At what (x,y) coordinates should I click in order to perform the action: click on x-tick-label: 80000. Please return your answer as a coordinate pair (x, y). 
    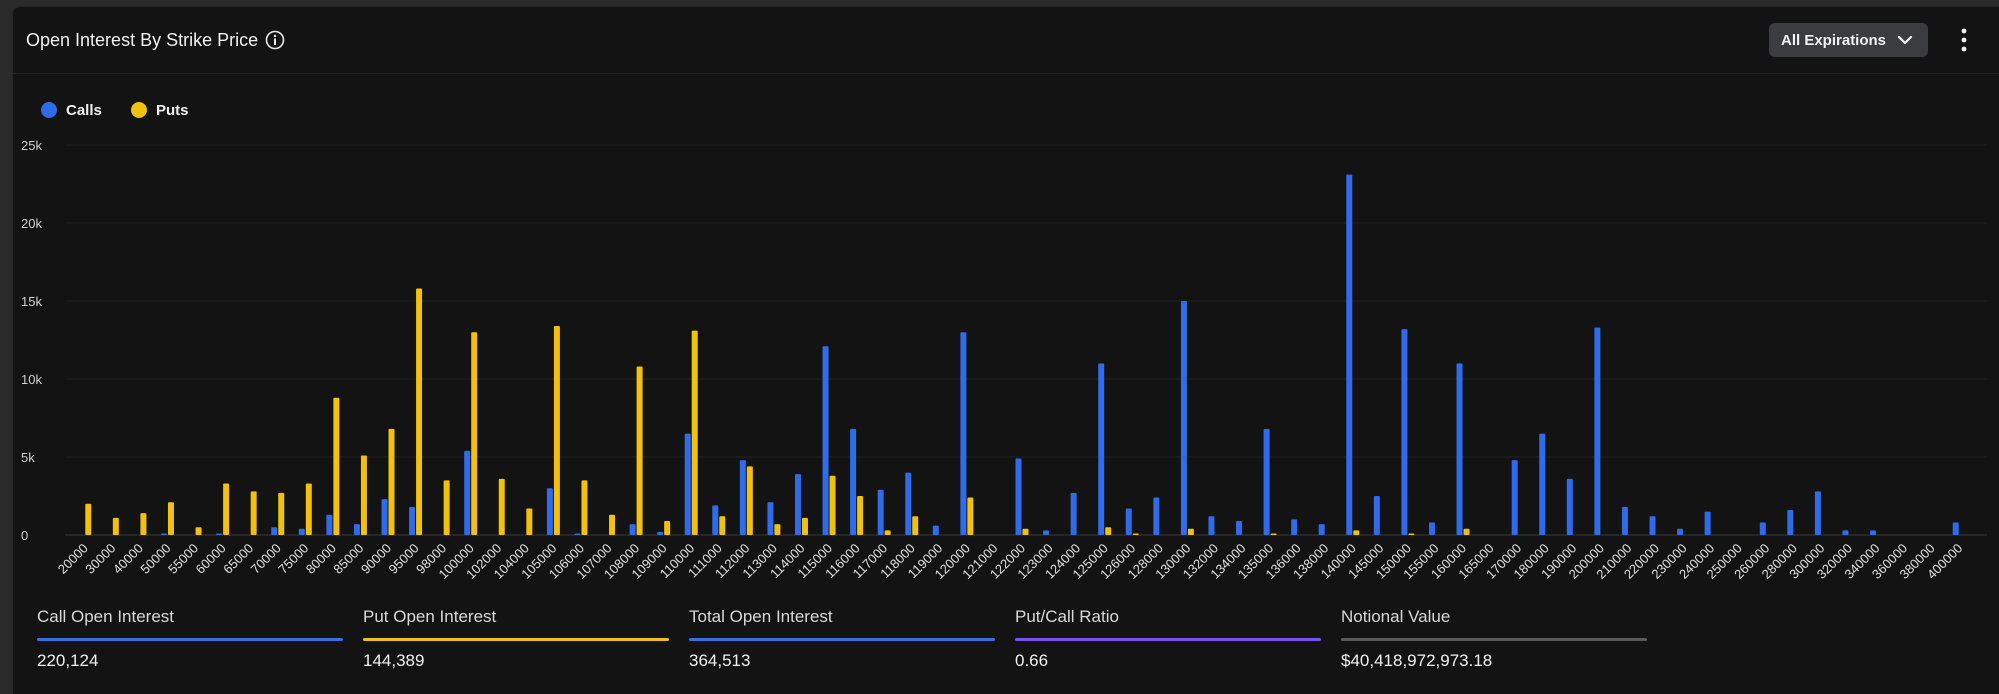
    Looking at the image, I should click on (321, 559).